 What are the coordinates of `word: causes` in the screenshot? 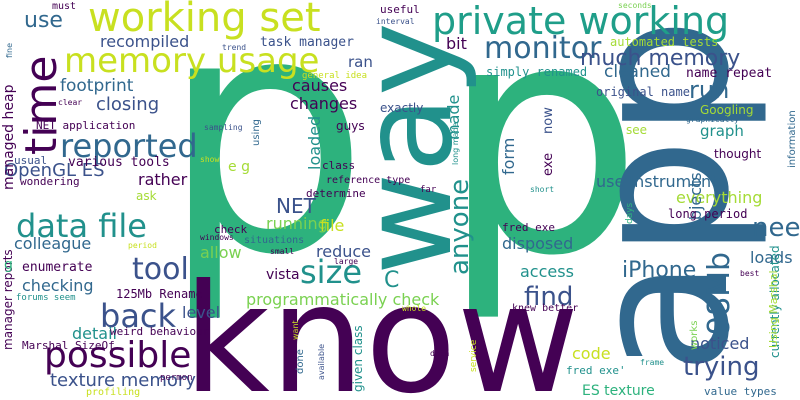 It's located at (320, 85).